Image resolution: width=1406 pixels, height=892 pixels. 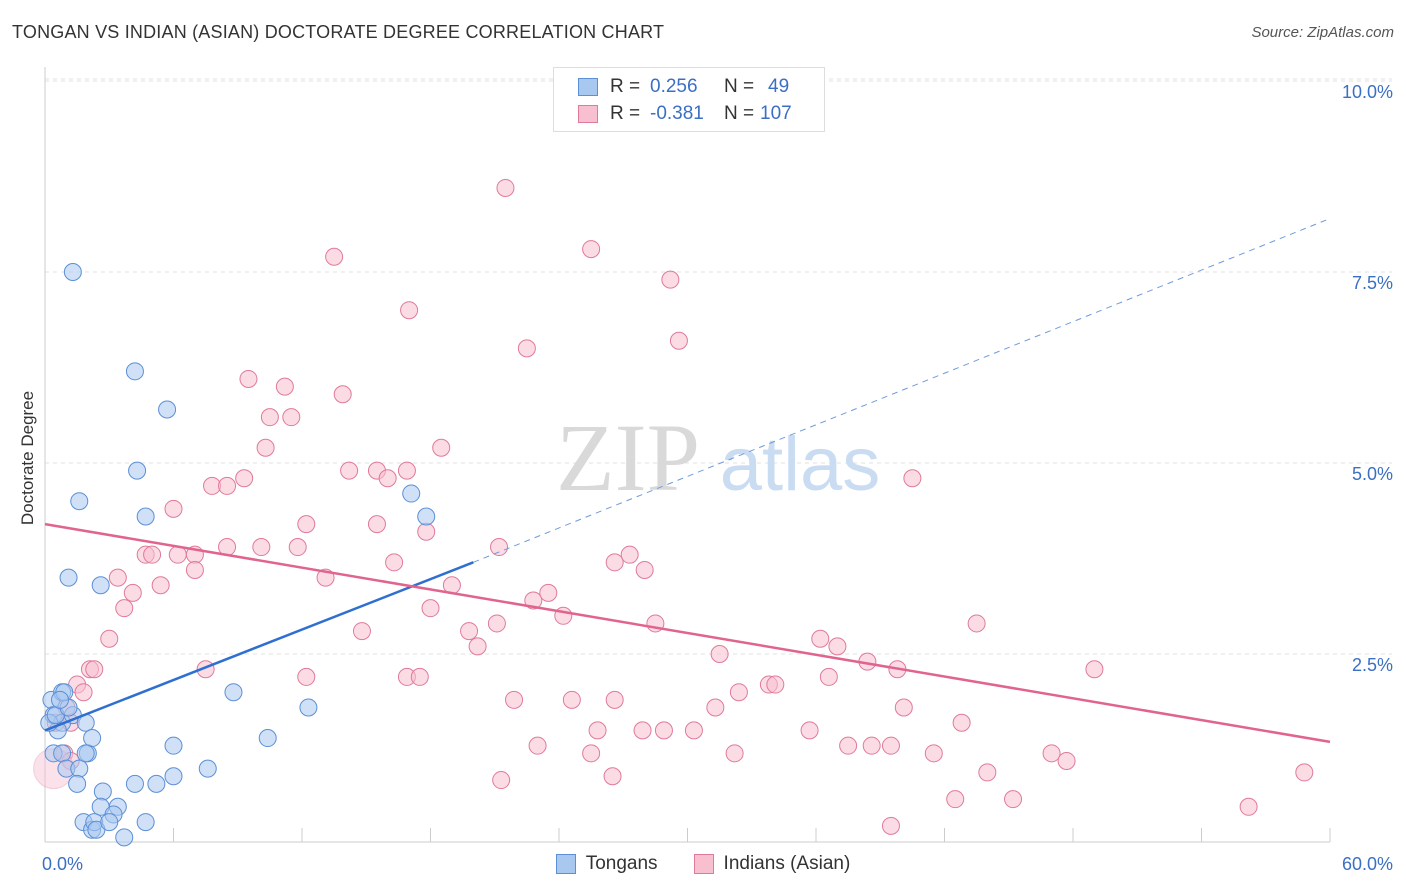 I want to click on legend-item-indians: Indians (Asian), so click(x=772, y=864).